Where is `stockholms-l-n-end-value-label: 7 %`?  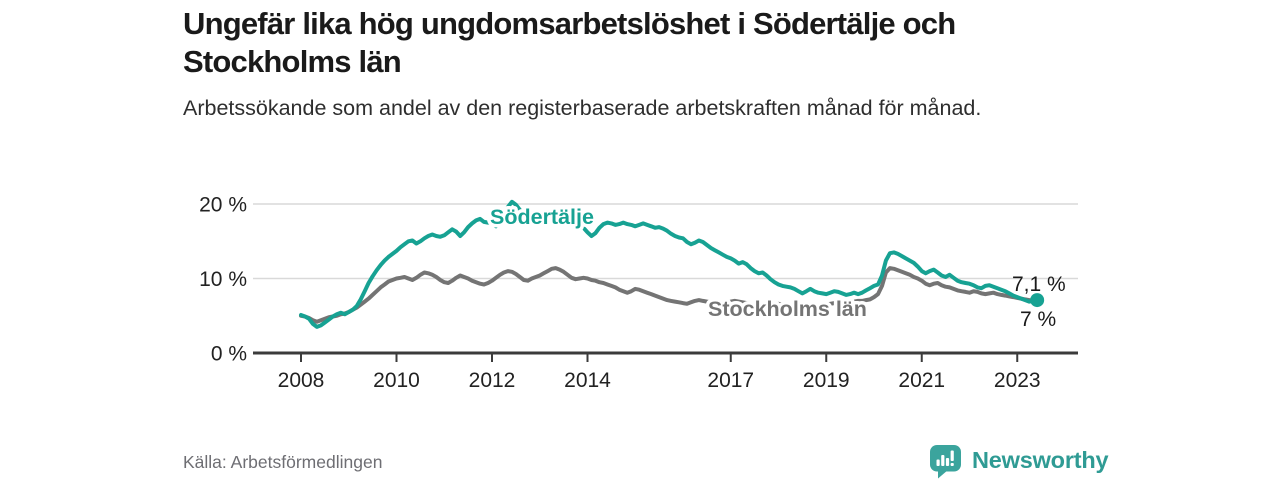
stockholms-l-n-end-value-label: 7 % is located at coordinates (1038, 319).